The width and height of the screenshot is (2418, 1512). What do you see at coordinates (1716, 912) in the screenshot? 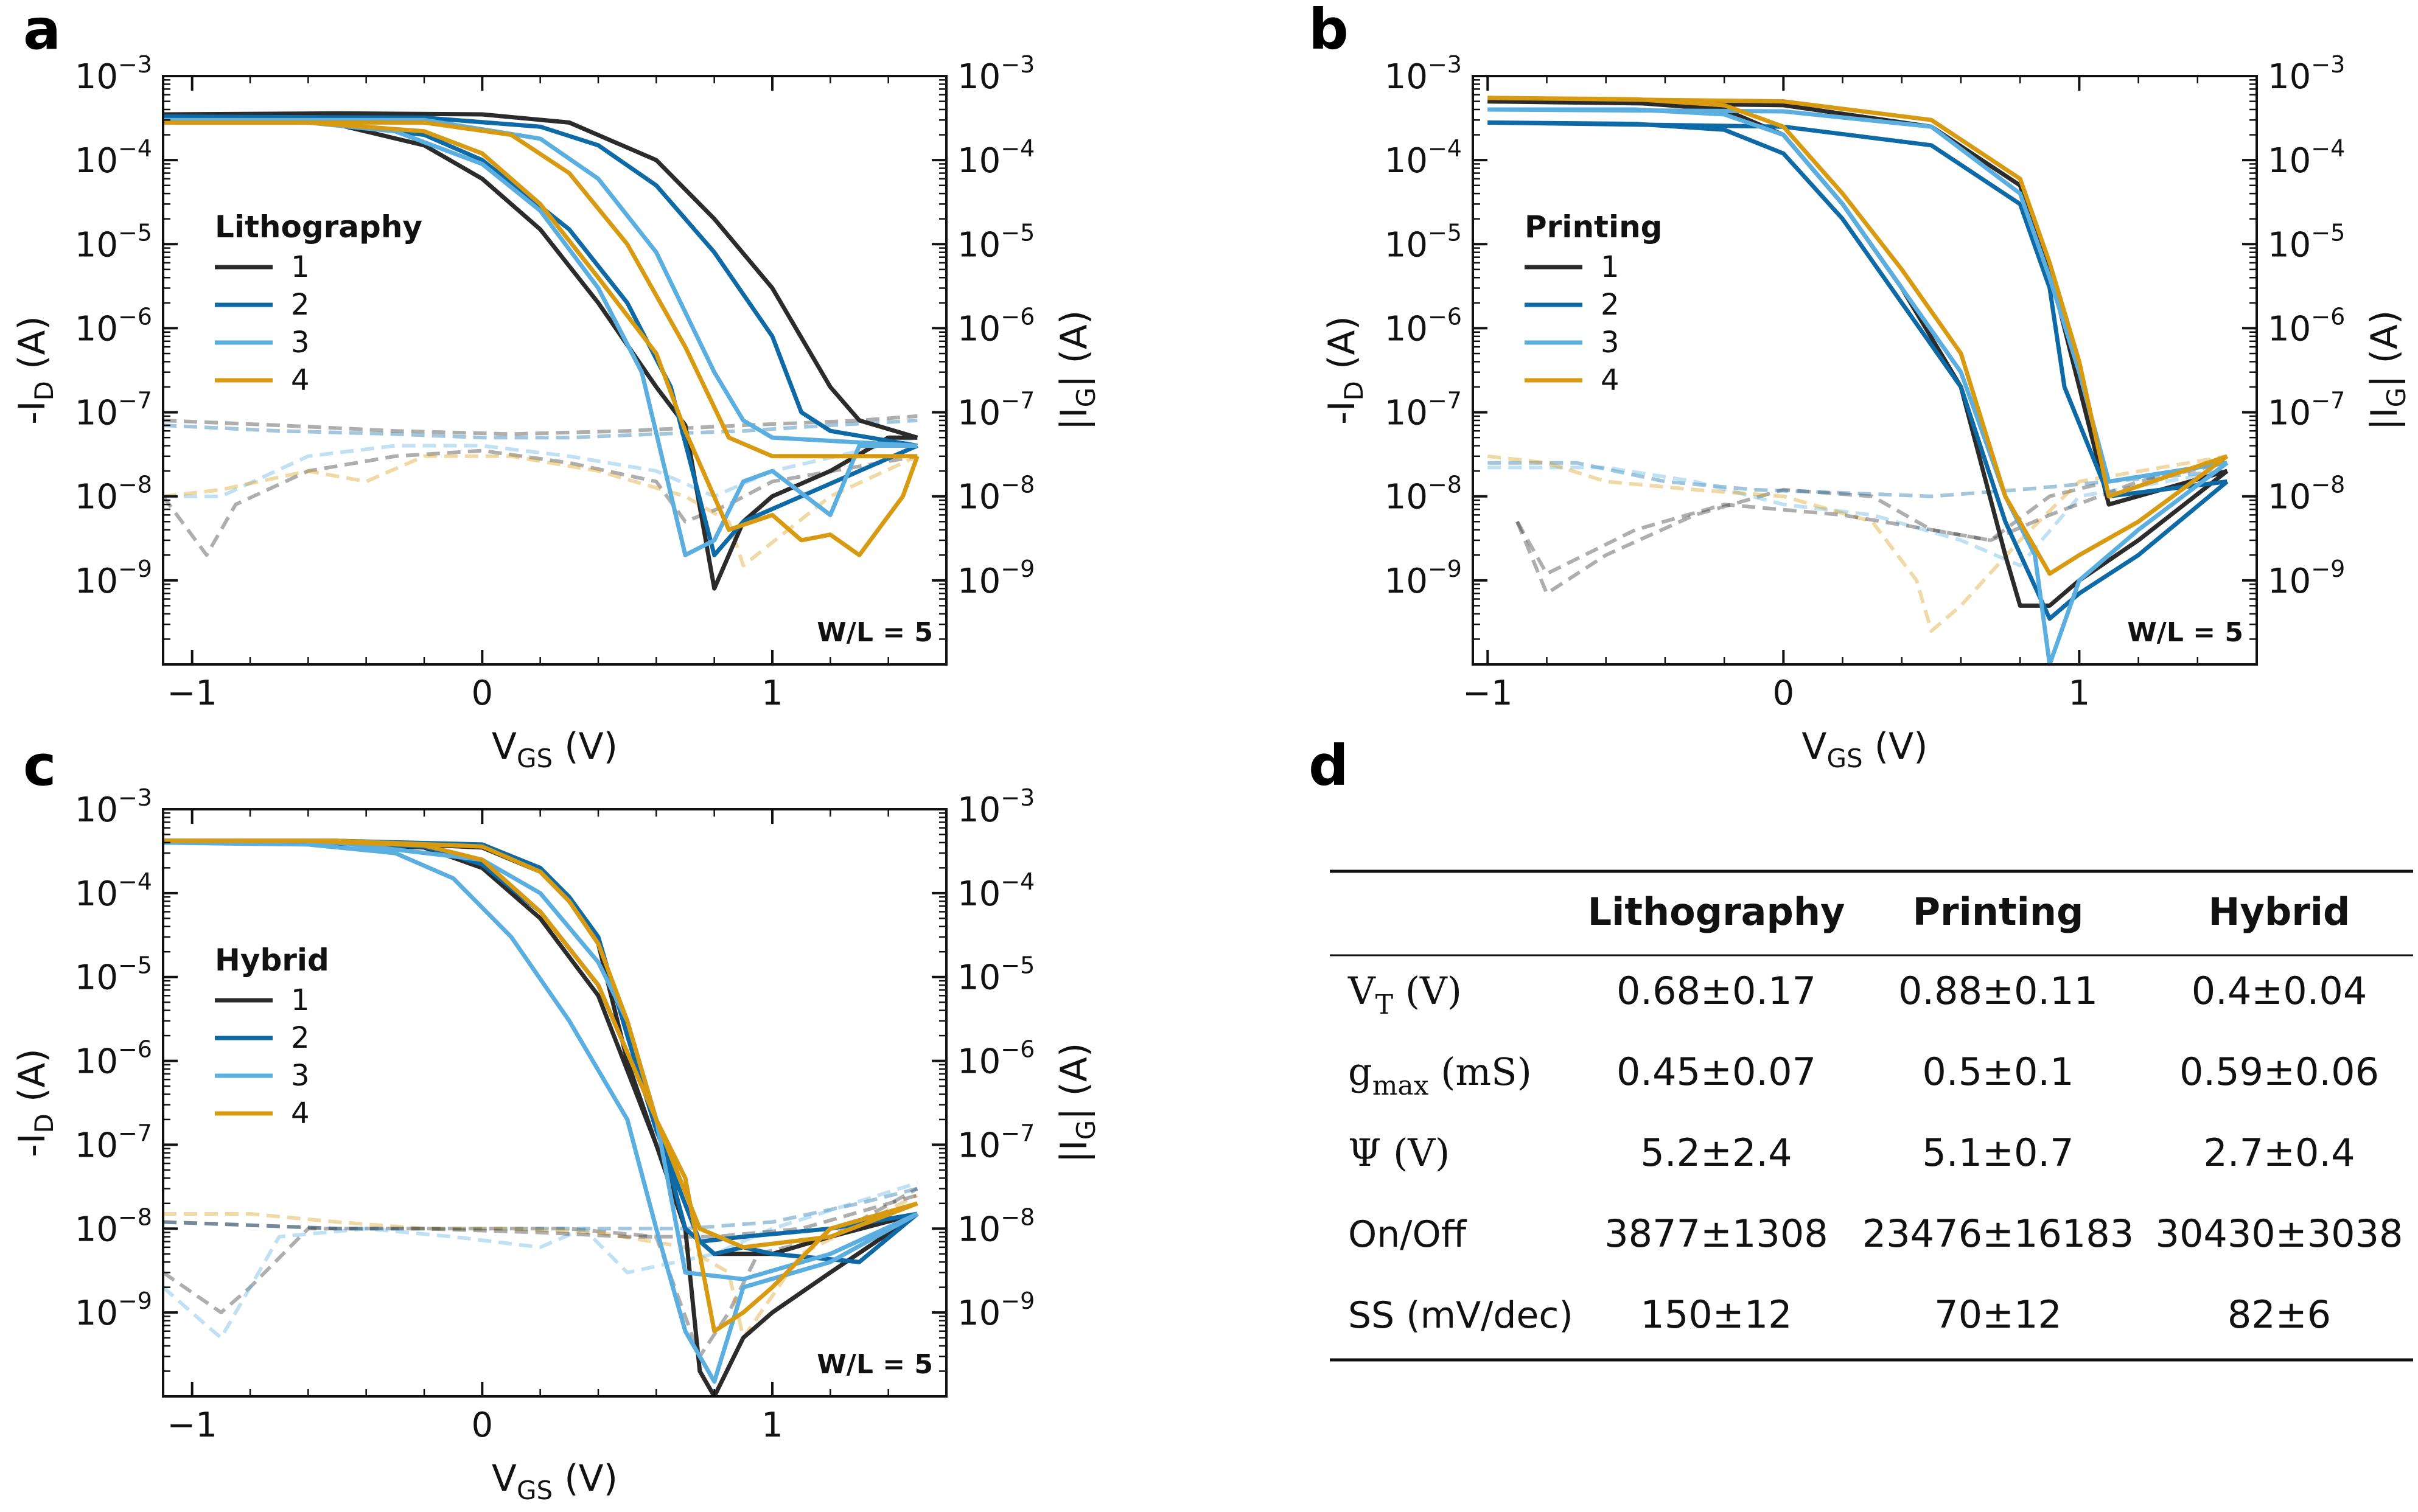
I see `table-header: Lithography` at bounding box center [1716, 912].